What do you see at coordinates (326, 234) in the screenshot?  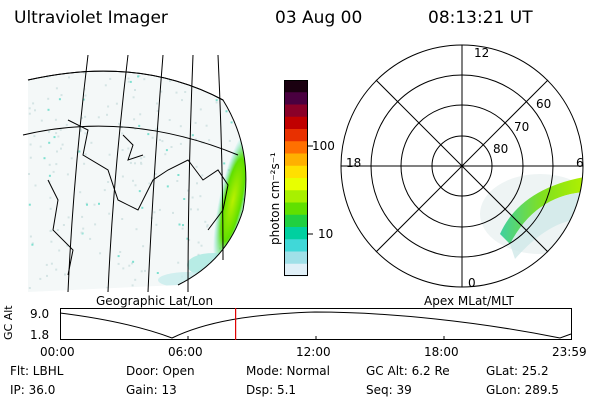 I see `colorbar-tick-10: 10` at bounding box center [326, 234].